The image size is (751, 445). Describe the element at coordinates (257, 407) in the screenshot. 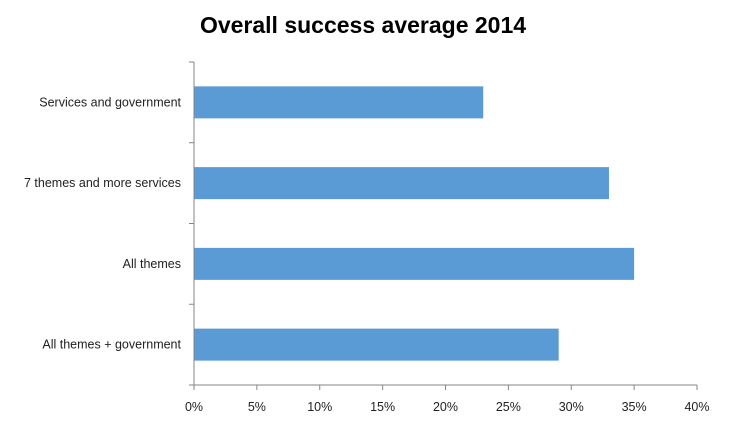

I see `x-tick-label: 5%` at that location.